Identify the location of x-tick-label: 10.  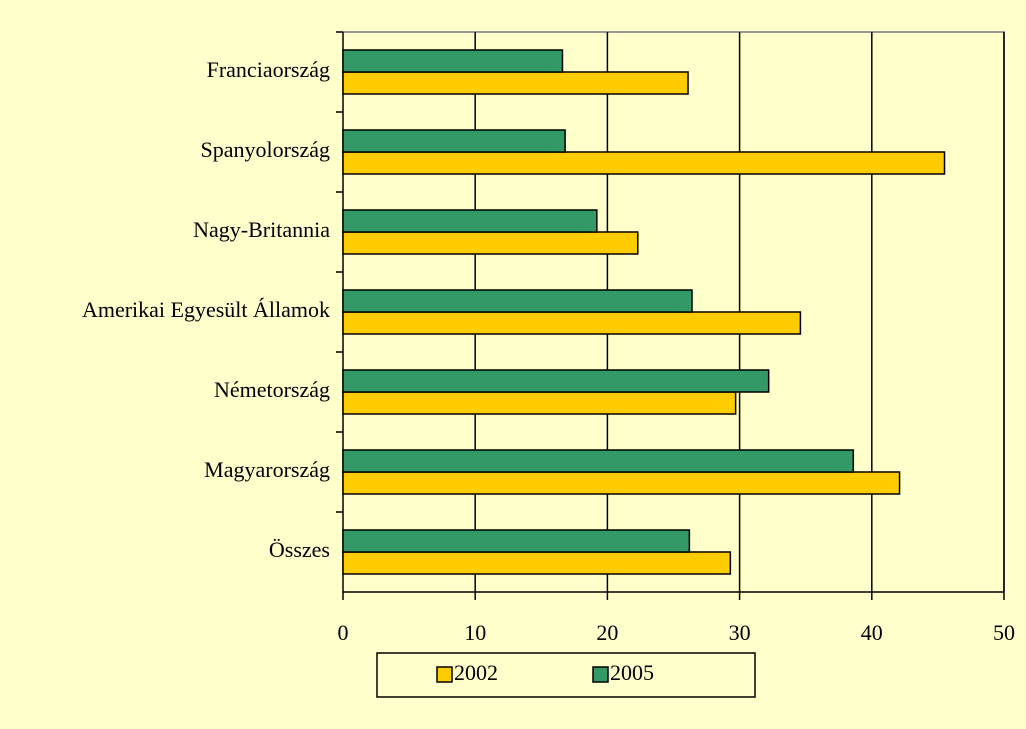
(475, 632).